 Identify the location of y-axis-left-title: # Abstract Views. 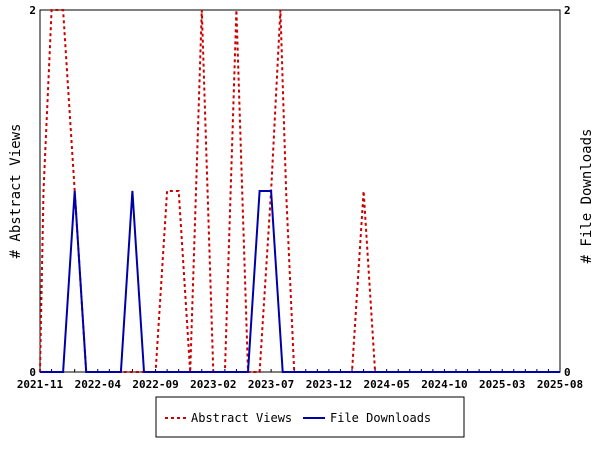
(16, 191).